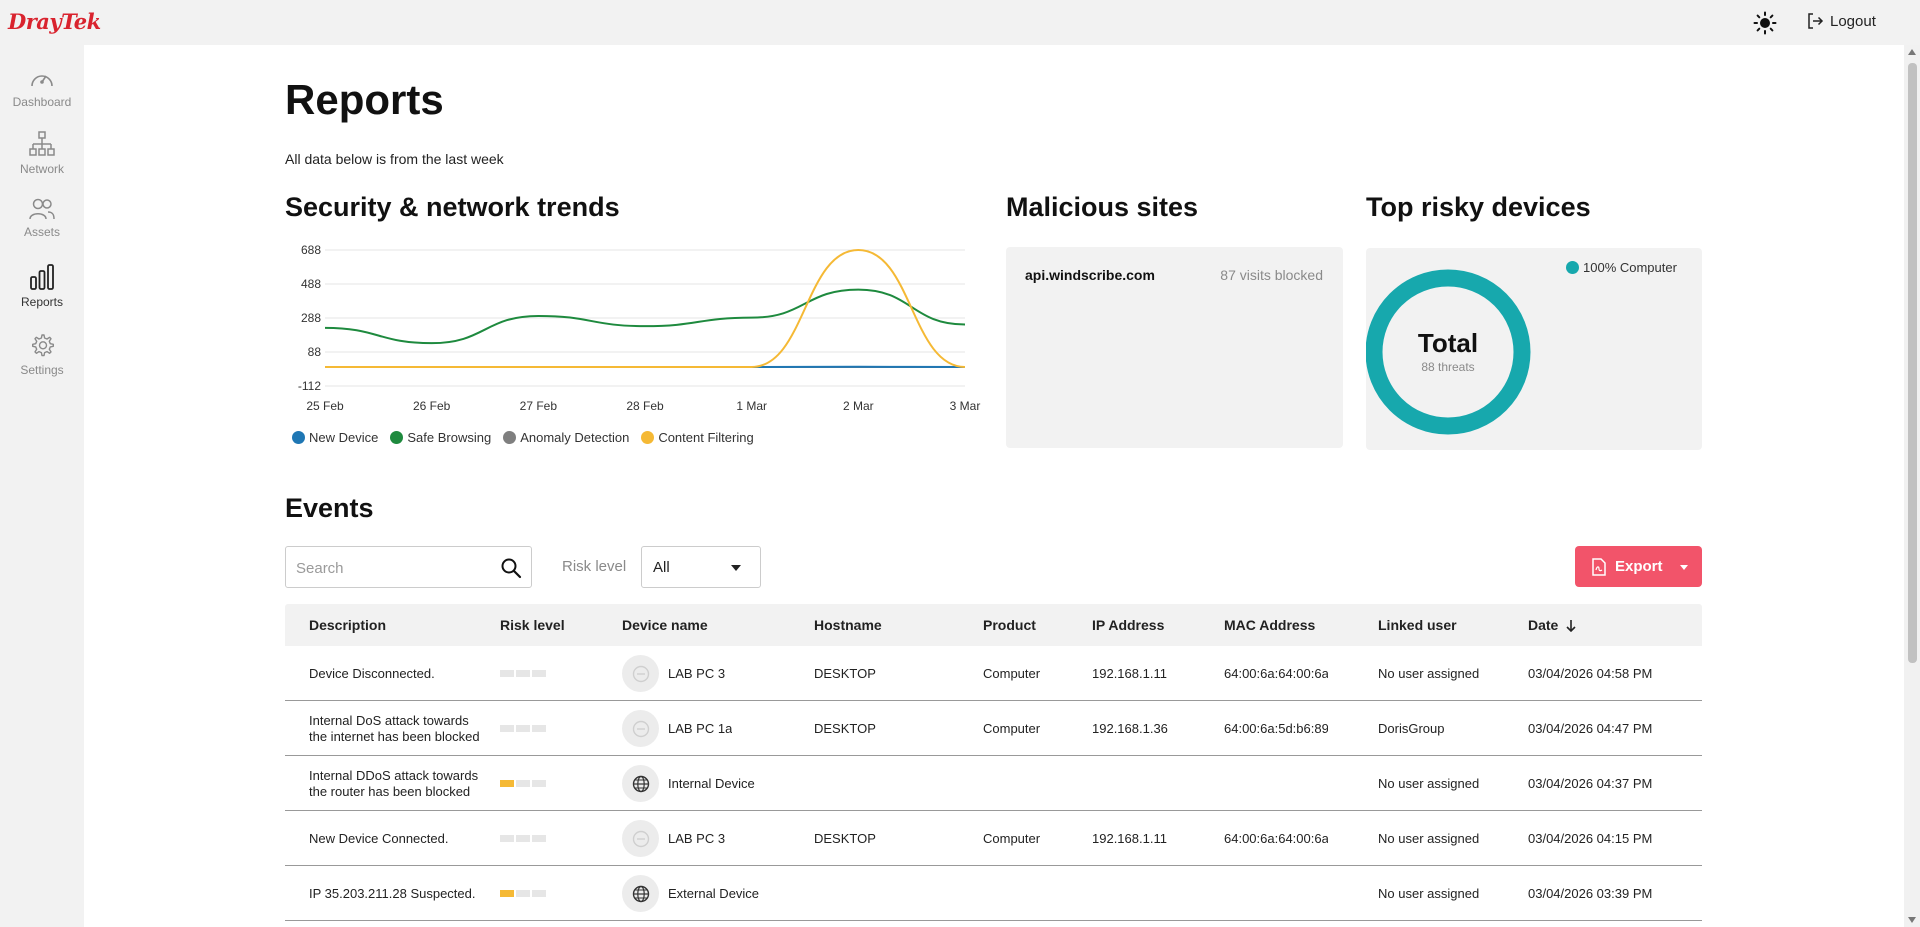 This screenshot has height=927, width=1920. What do you see at coordinates (645, 316) in the screenshot?
I see `series-line-safe-browsing` at bounding box center [645, 316].